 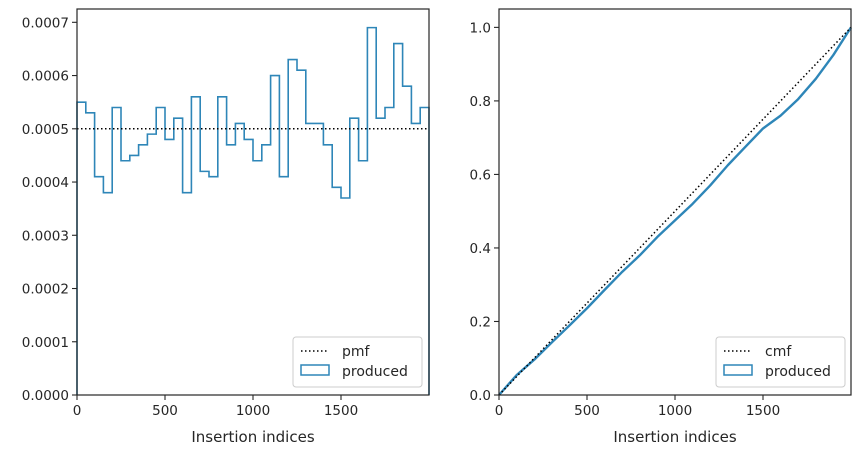 What do you see at coordinates (674, 437) in the screenshot?
I see `cmf-x-axis-label: Insertion indices` at bounding box center [674, 437].